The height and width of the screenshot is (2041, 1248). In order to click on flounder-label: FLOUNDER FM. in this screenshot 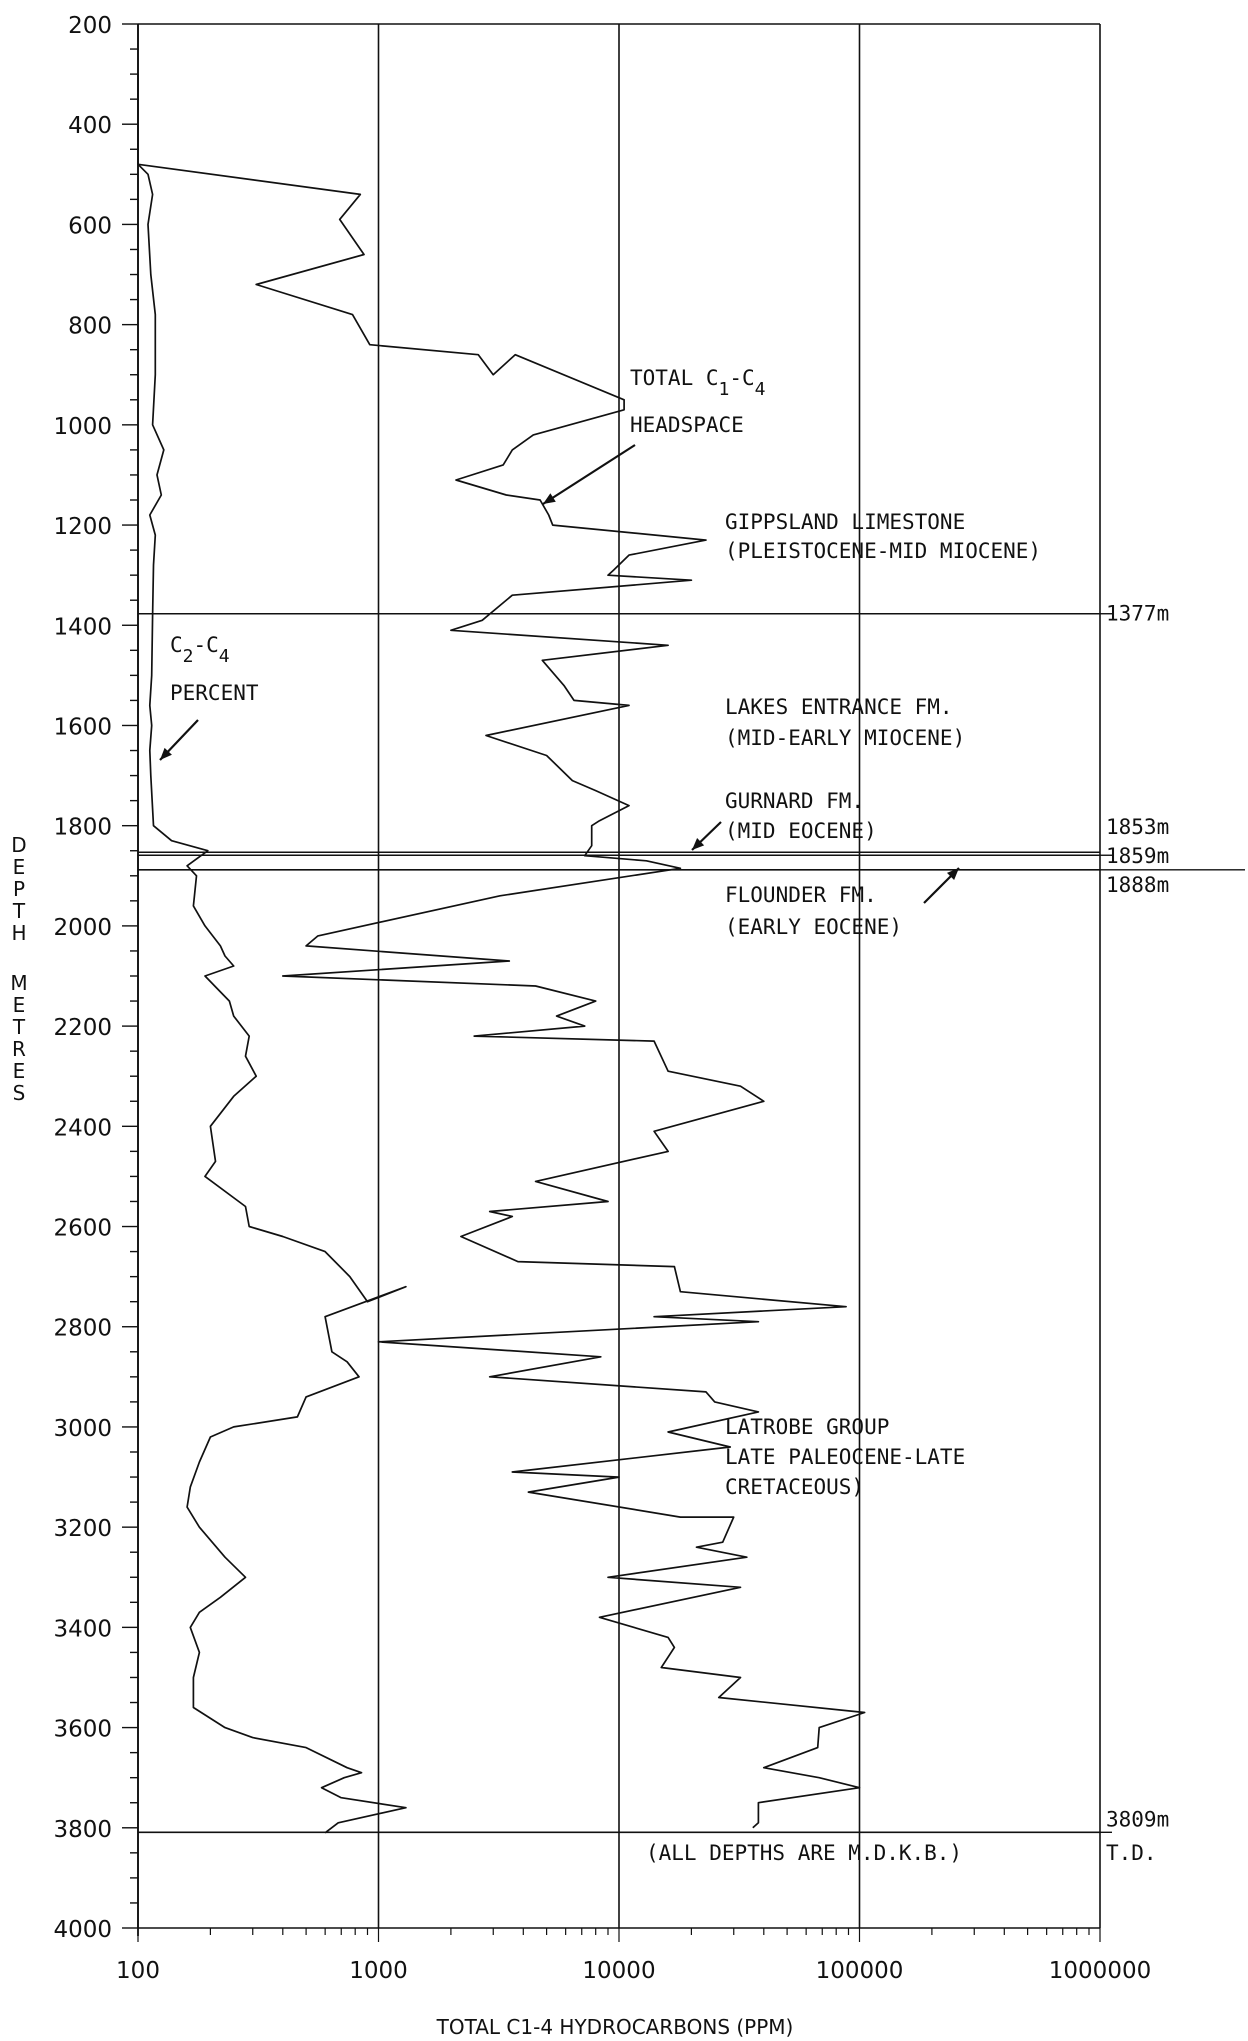, I will do `click(801, 895)`.